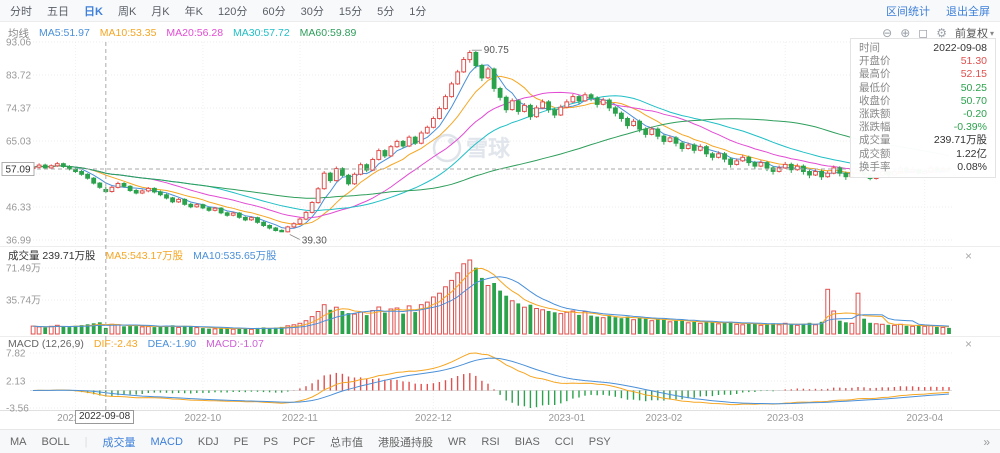 Image resolution: width=1000 pixels, height=453 pixels. I want to click on ma-title: 均线, so click(18, 33).